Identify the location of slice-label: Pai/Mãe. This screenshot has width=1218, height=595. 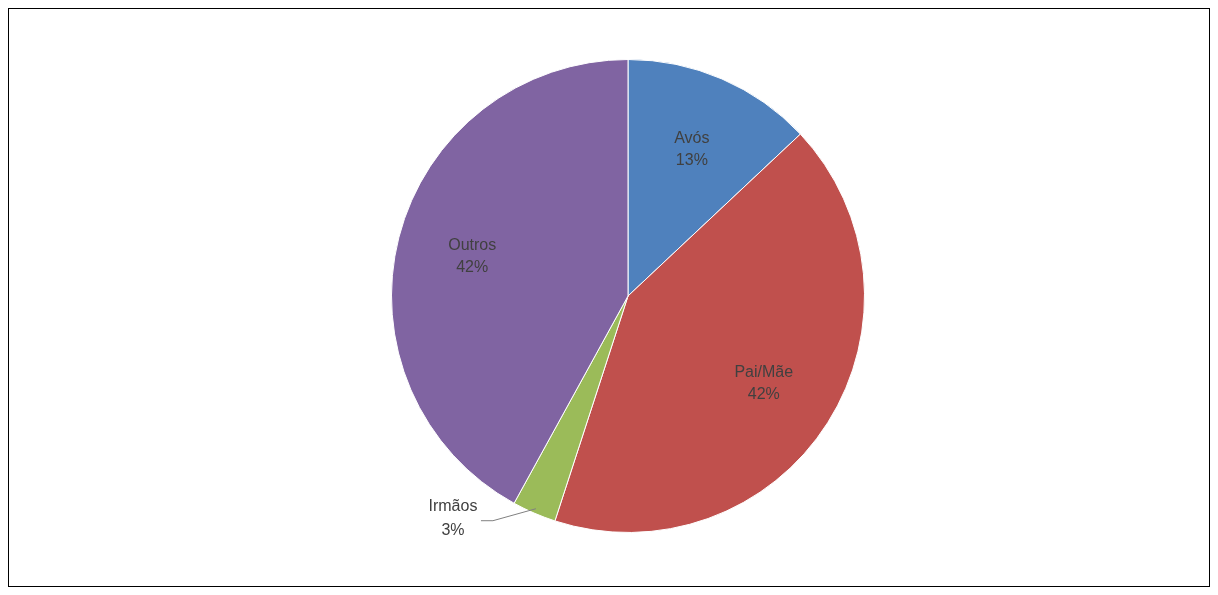
(764, 371).